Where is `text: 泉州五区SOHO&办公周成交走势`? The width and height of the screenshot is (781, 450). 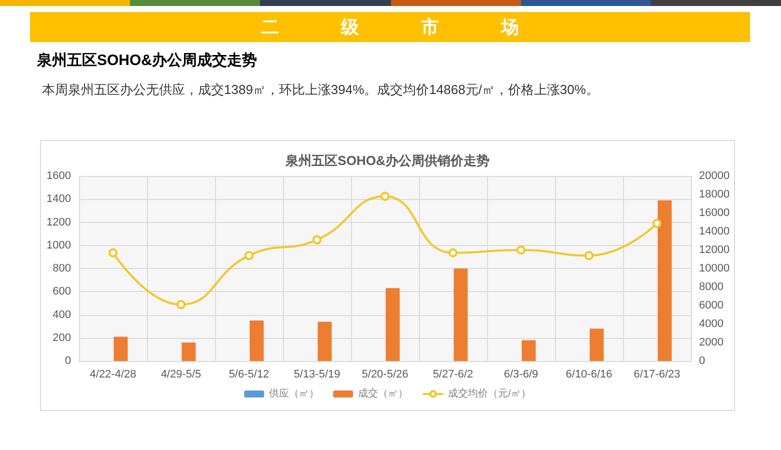 text: 泉州五区SOHO&办公周成交走势 is located at coordinates (147, 60).